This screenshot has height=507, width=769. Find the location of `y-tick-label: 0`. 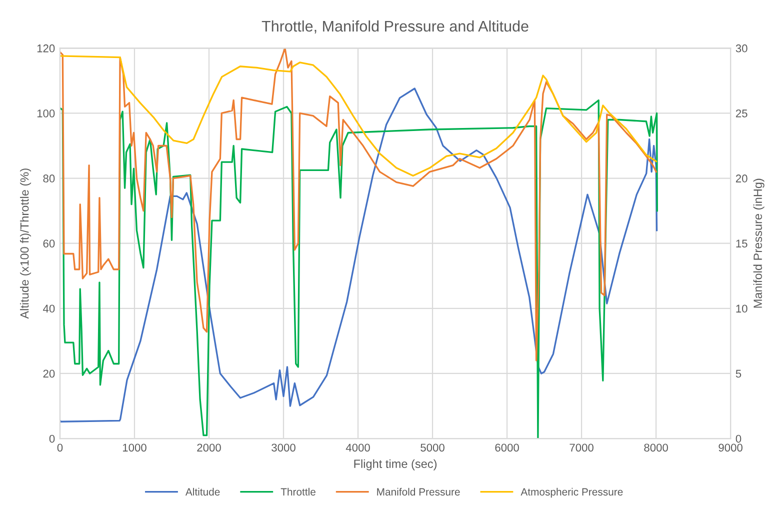

y-tick-label: 0 is located at coordinates (52, 438).